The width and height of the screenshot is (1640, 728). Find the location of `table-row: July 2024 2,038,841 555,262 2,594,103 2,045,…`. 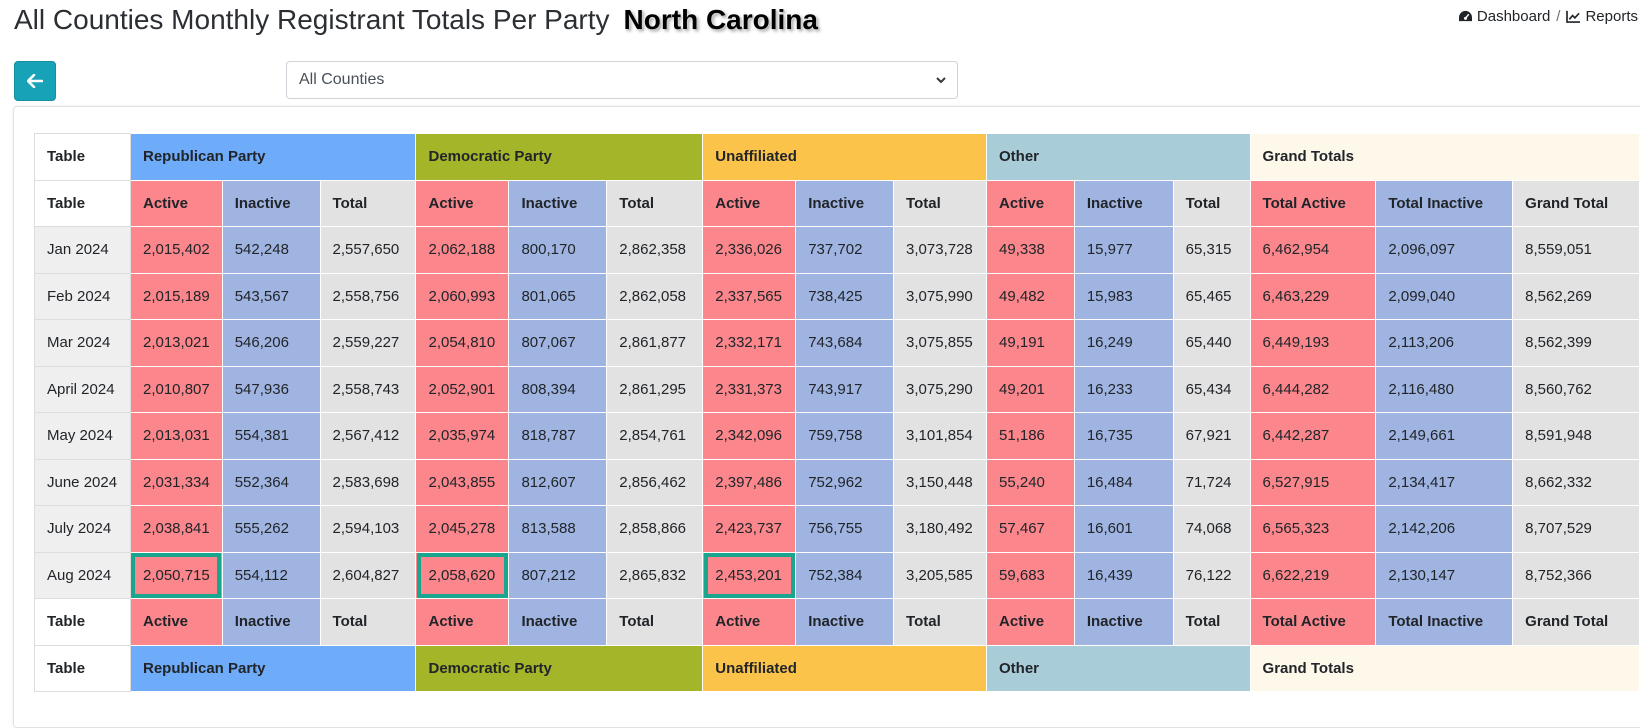

table-row: July 2024 2,038,841 555,262 2,594,103 2,045,… is located at coordinates (837, 529).